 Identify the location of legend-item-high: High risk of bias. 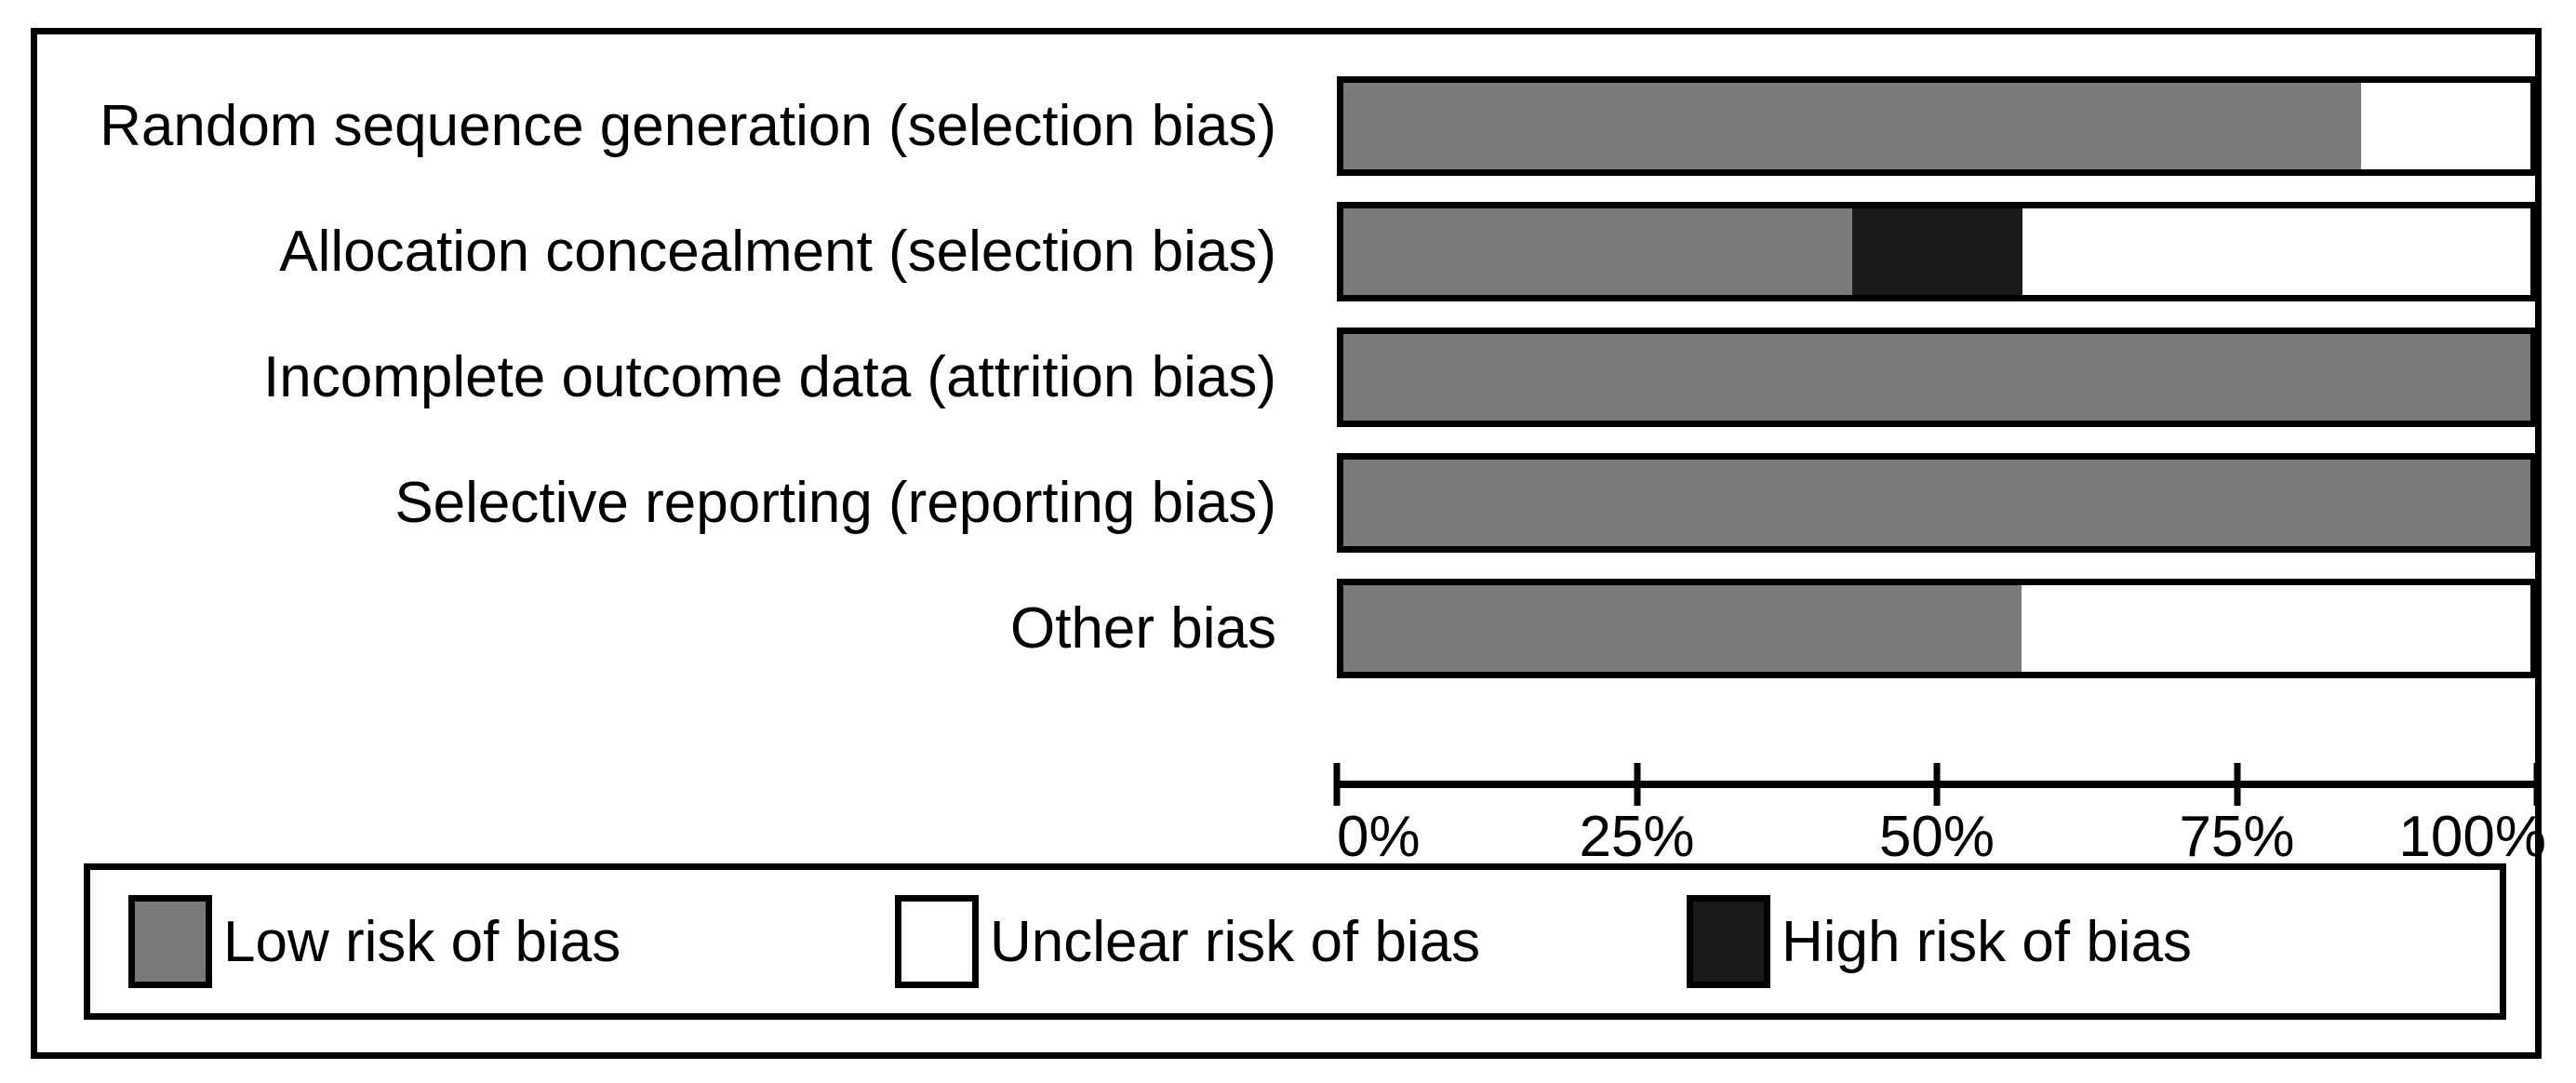
(1939, 941).